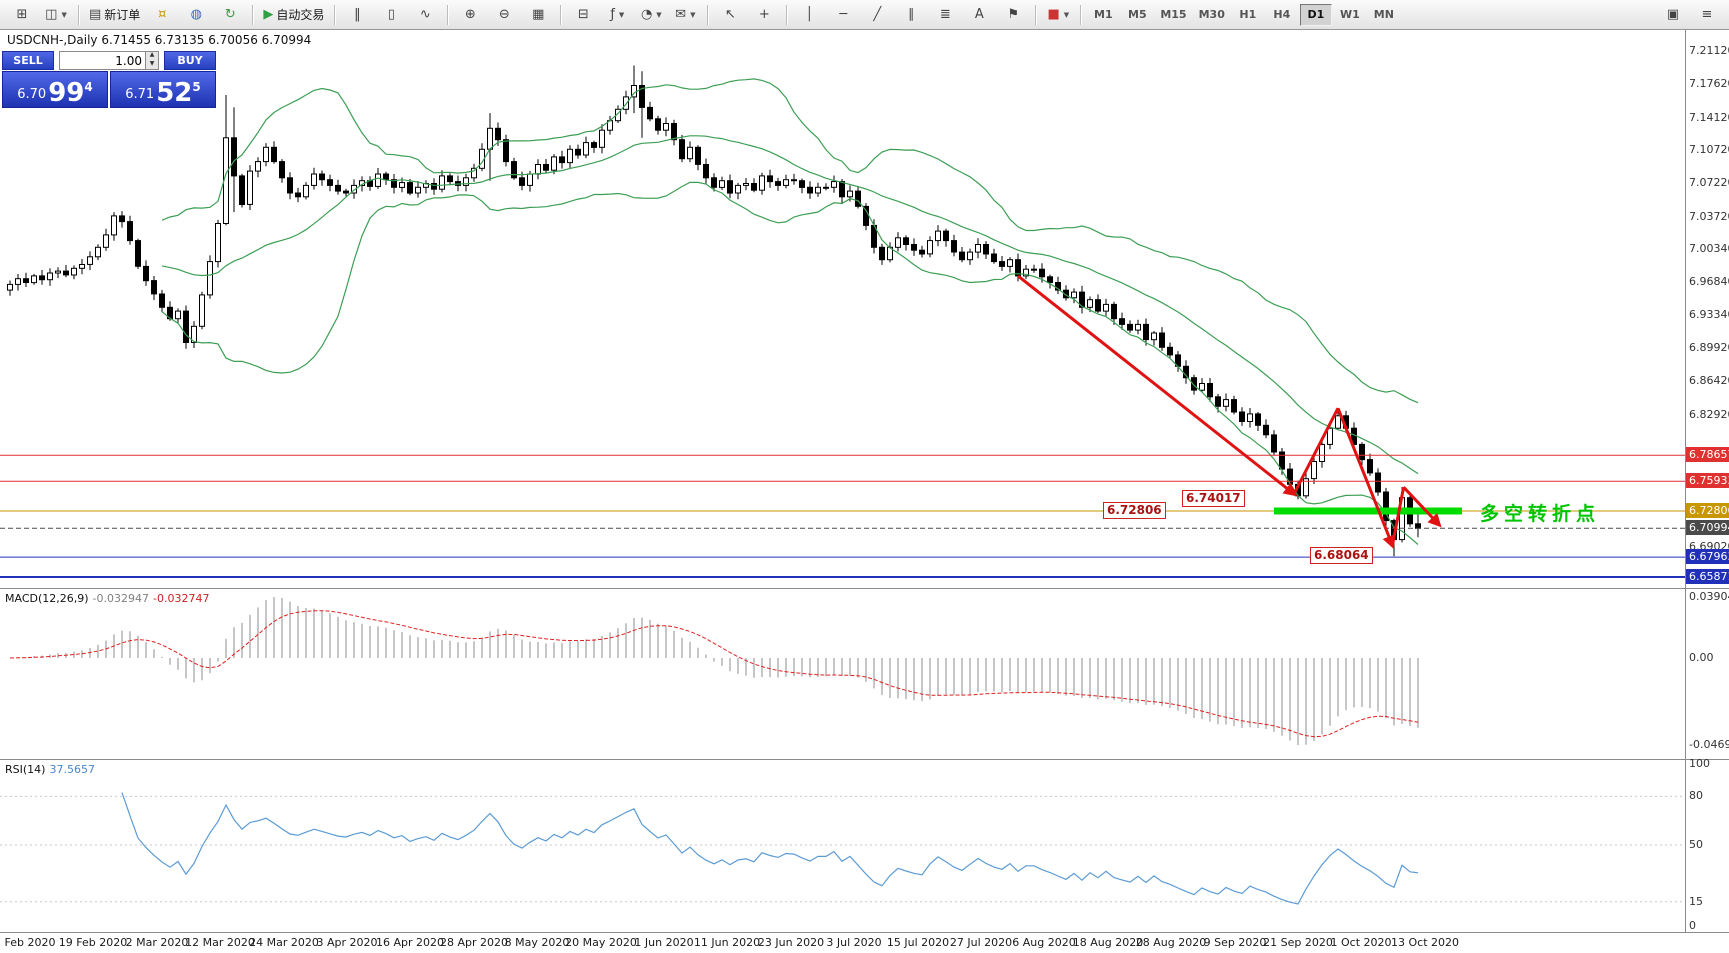 The width and height of the screenshot is (1729, 953). Describe the element at coordinates (791, 942) in the screenshot. I see `time-axis-label: 23 Jun 2020` at that location.